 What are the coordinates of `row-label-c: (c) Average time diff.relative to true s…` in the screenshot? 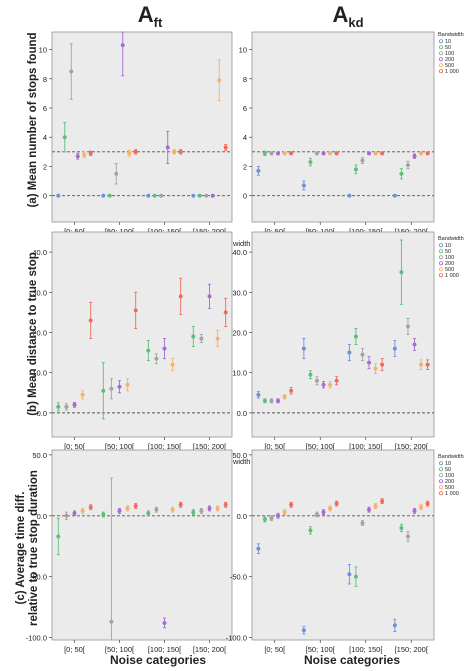 It's located at (27, 548).